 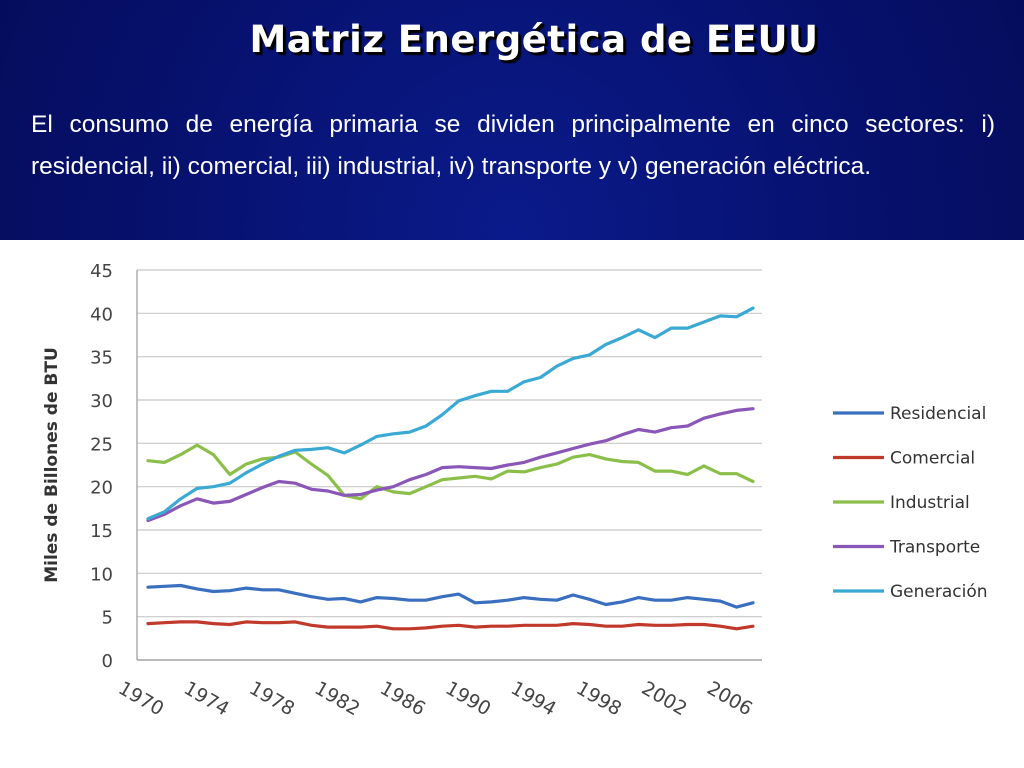 What do you see at coordinates (107, 661) in the screenshot?
I see `y-tick-label: 0` at bounding box center [107, 661].